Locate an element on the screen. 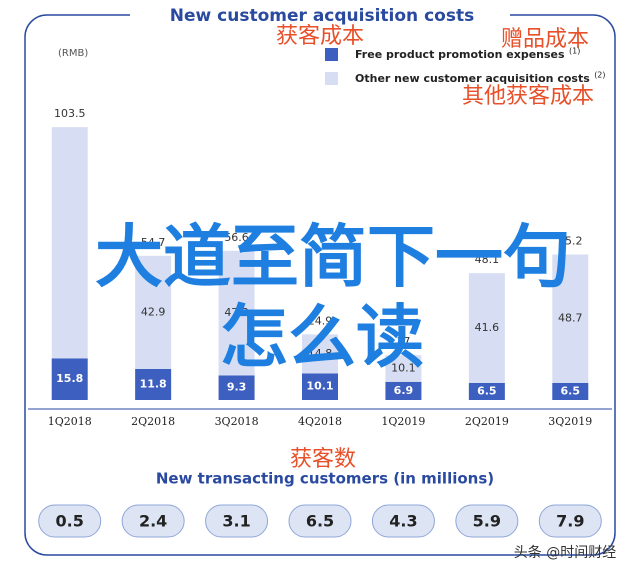 This screenshot has width=640, height=577. customer-value: 0.5 is located at coordinates (70, 521).